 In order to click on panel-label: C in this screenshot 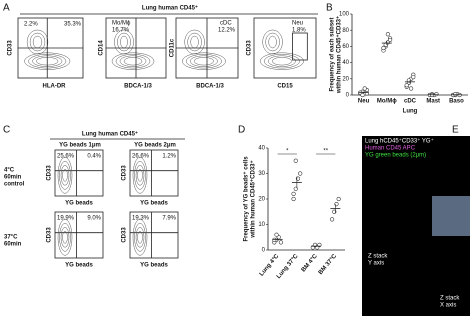, I will do `click(6, 130)`.